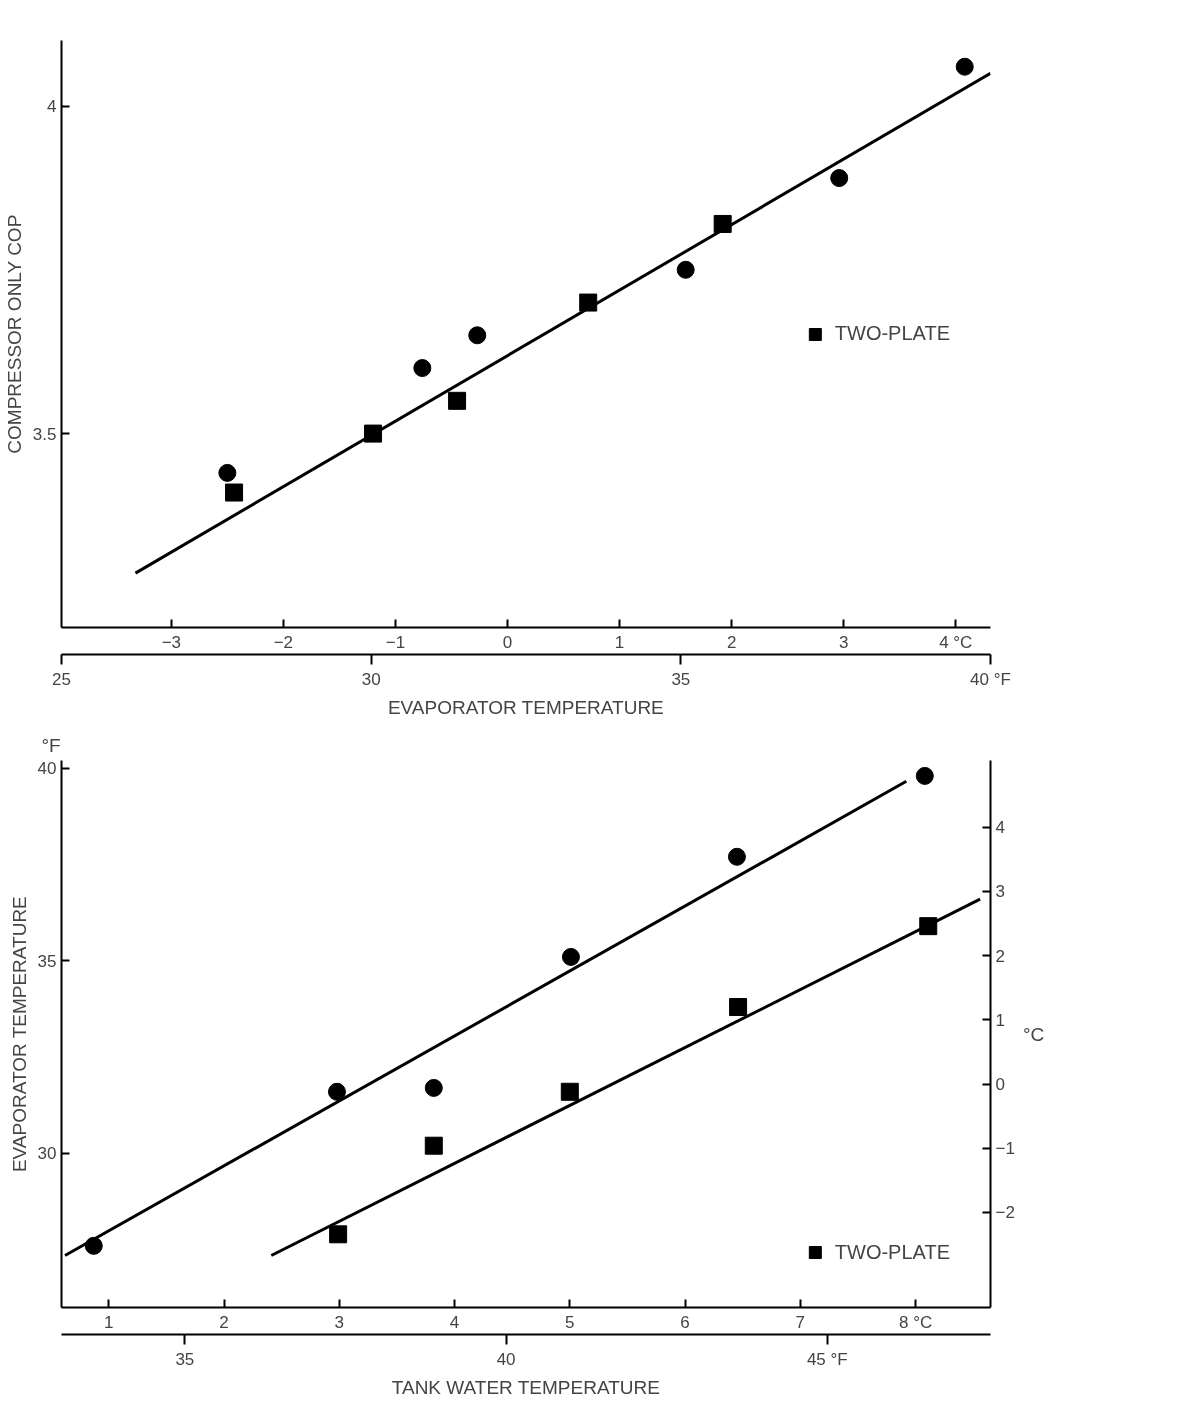 This screenshot has height=1405, width=1196. What do you see at coordinates (827, 1359) in the screenshot?
I see `x2-tick-label: 45 °F` at bounding box center [827, 1359].